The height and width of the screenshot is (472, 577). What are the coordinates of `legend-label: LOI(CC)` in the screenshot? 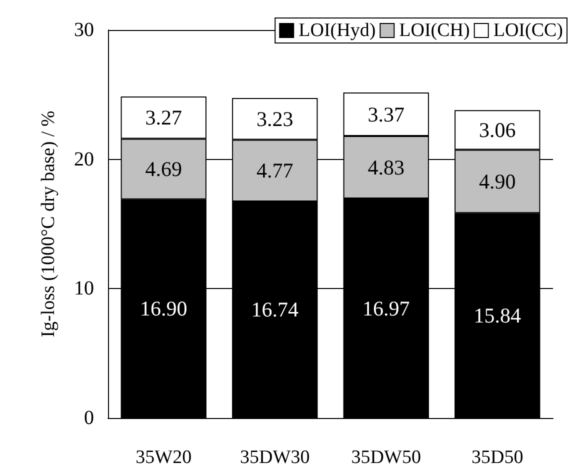 It's located at (528, 30).